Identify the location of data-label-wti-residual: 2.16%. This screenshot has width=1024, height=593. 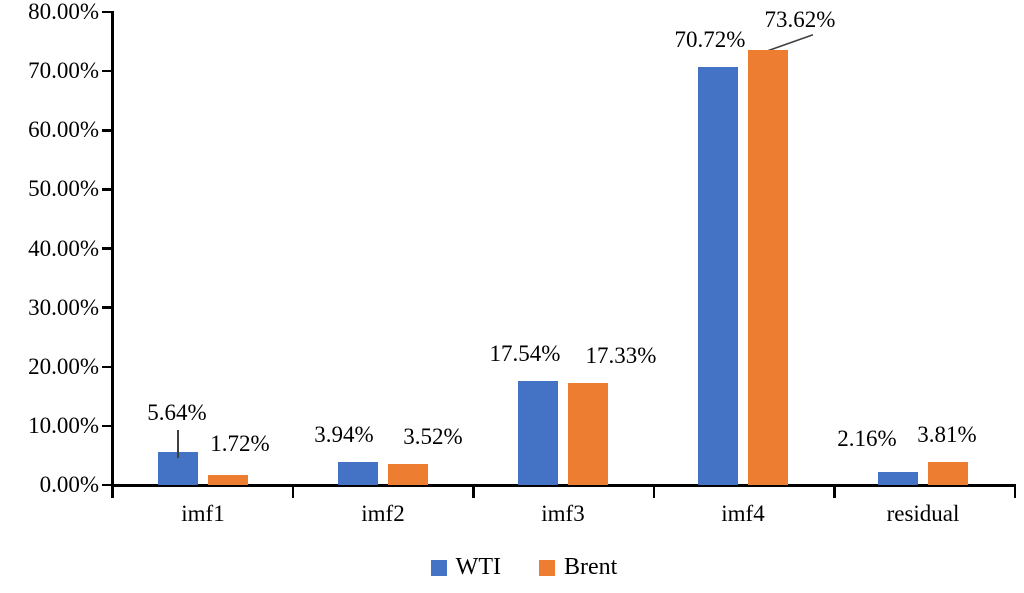
(867, 439).